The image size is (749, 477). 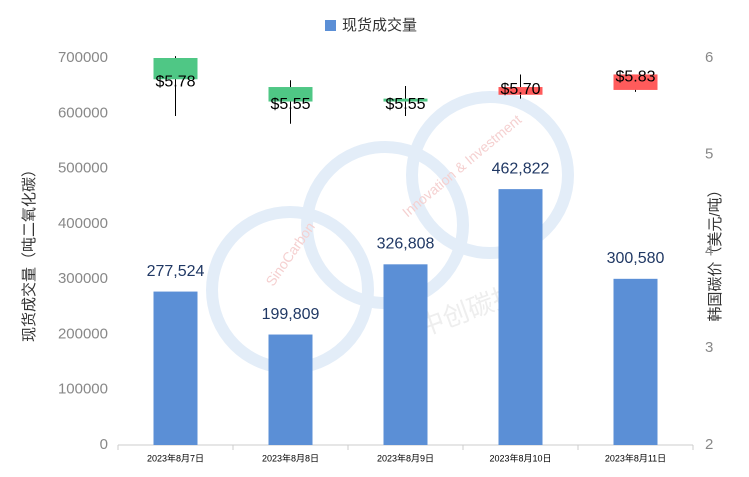 What do you see at coordinates (83, 278) in the screenshot?
I see `y-tick-label: 300000` at bounding box center [83, 278].